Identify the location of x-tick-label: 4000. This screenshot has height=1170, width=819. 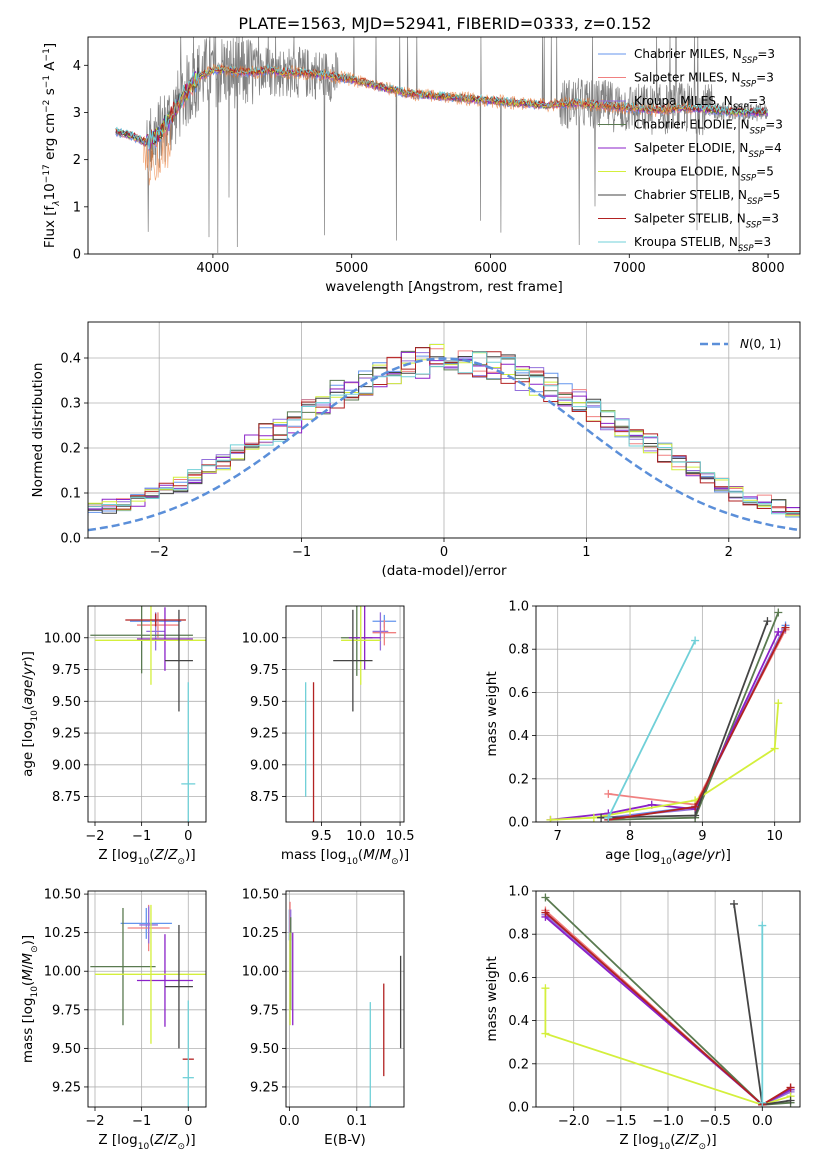
(212, 268).